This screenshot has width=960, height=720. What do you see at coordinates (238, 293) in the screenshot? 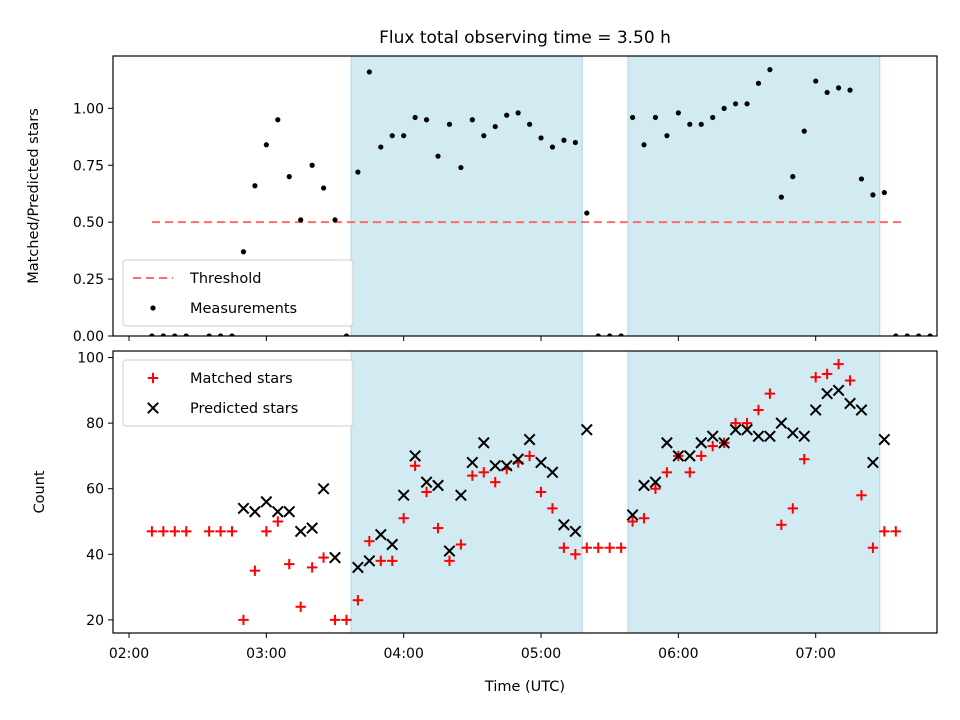
I see `panel-0-legend: Threshold Measurements` at bounding box center [238, 293].